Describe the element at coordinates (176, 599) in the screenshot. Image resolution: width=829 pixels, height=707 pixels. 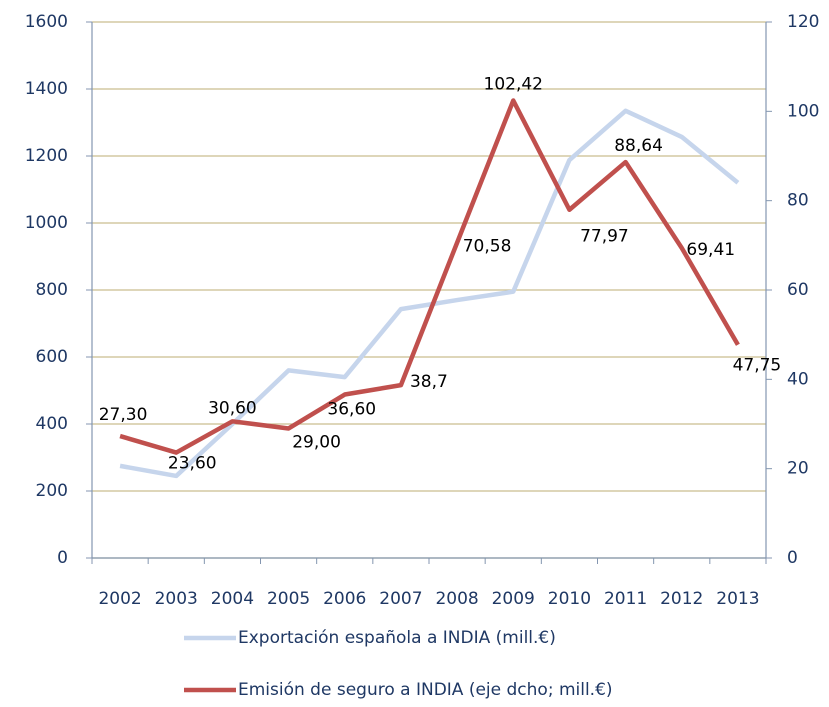
I see `x-tick-label: 2003` at that location.